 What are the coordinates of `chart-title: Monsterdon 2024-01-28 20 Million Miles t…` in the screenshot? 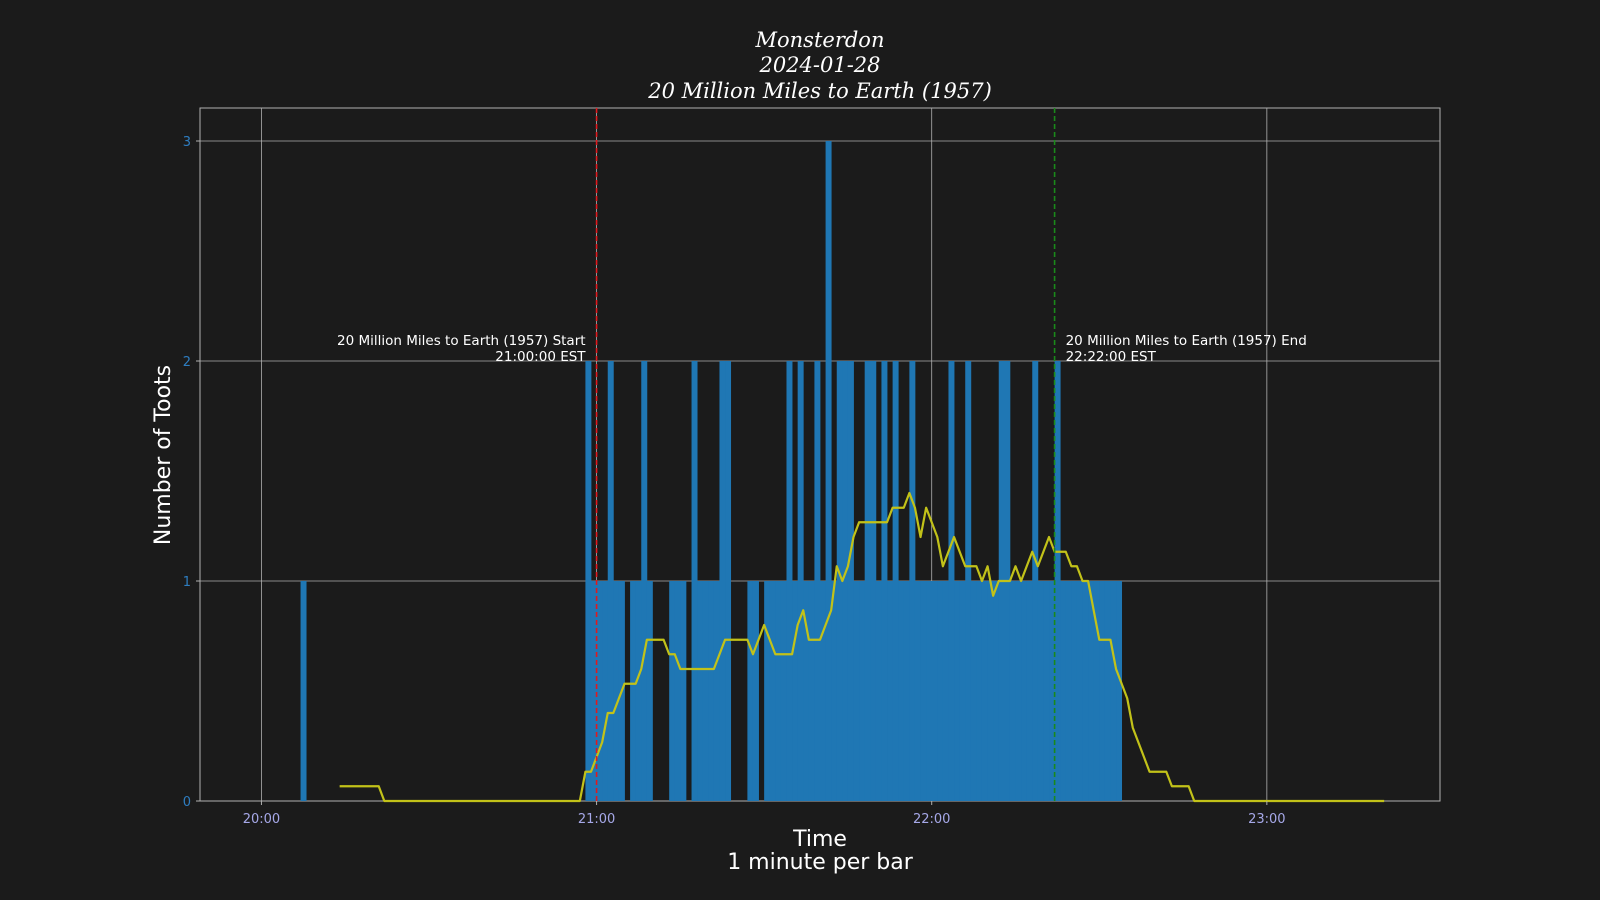 It's located at (819, 65).